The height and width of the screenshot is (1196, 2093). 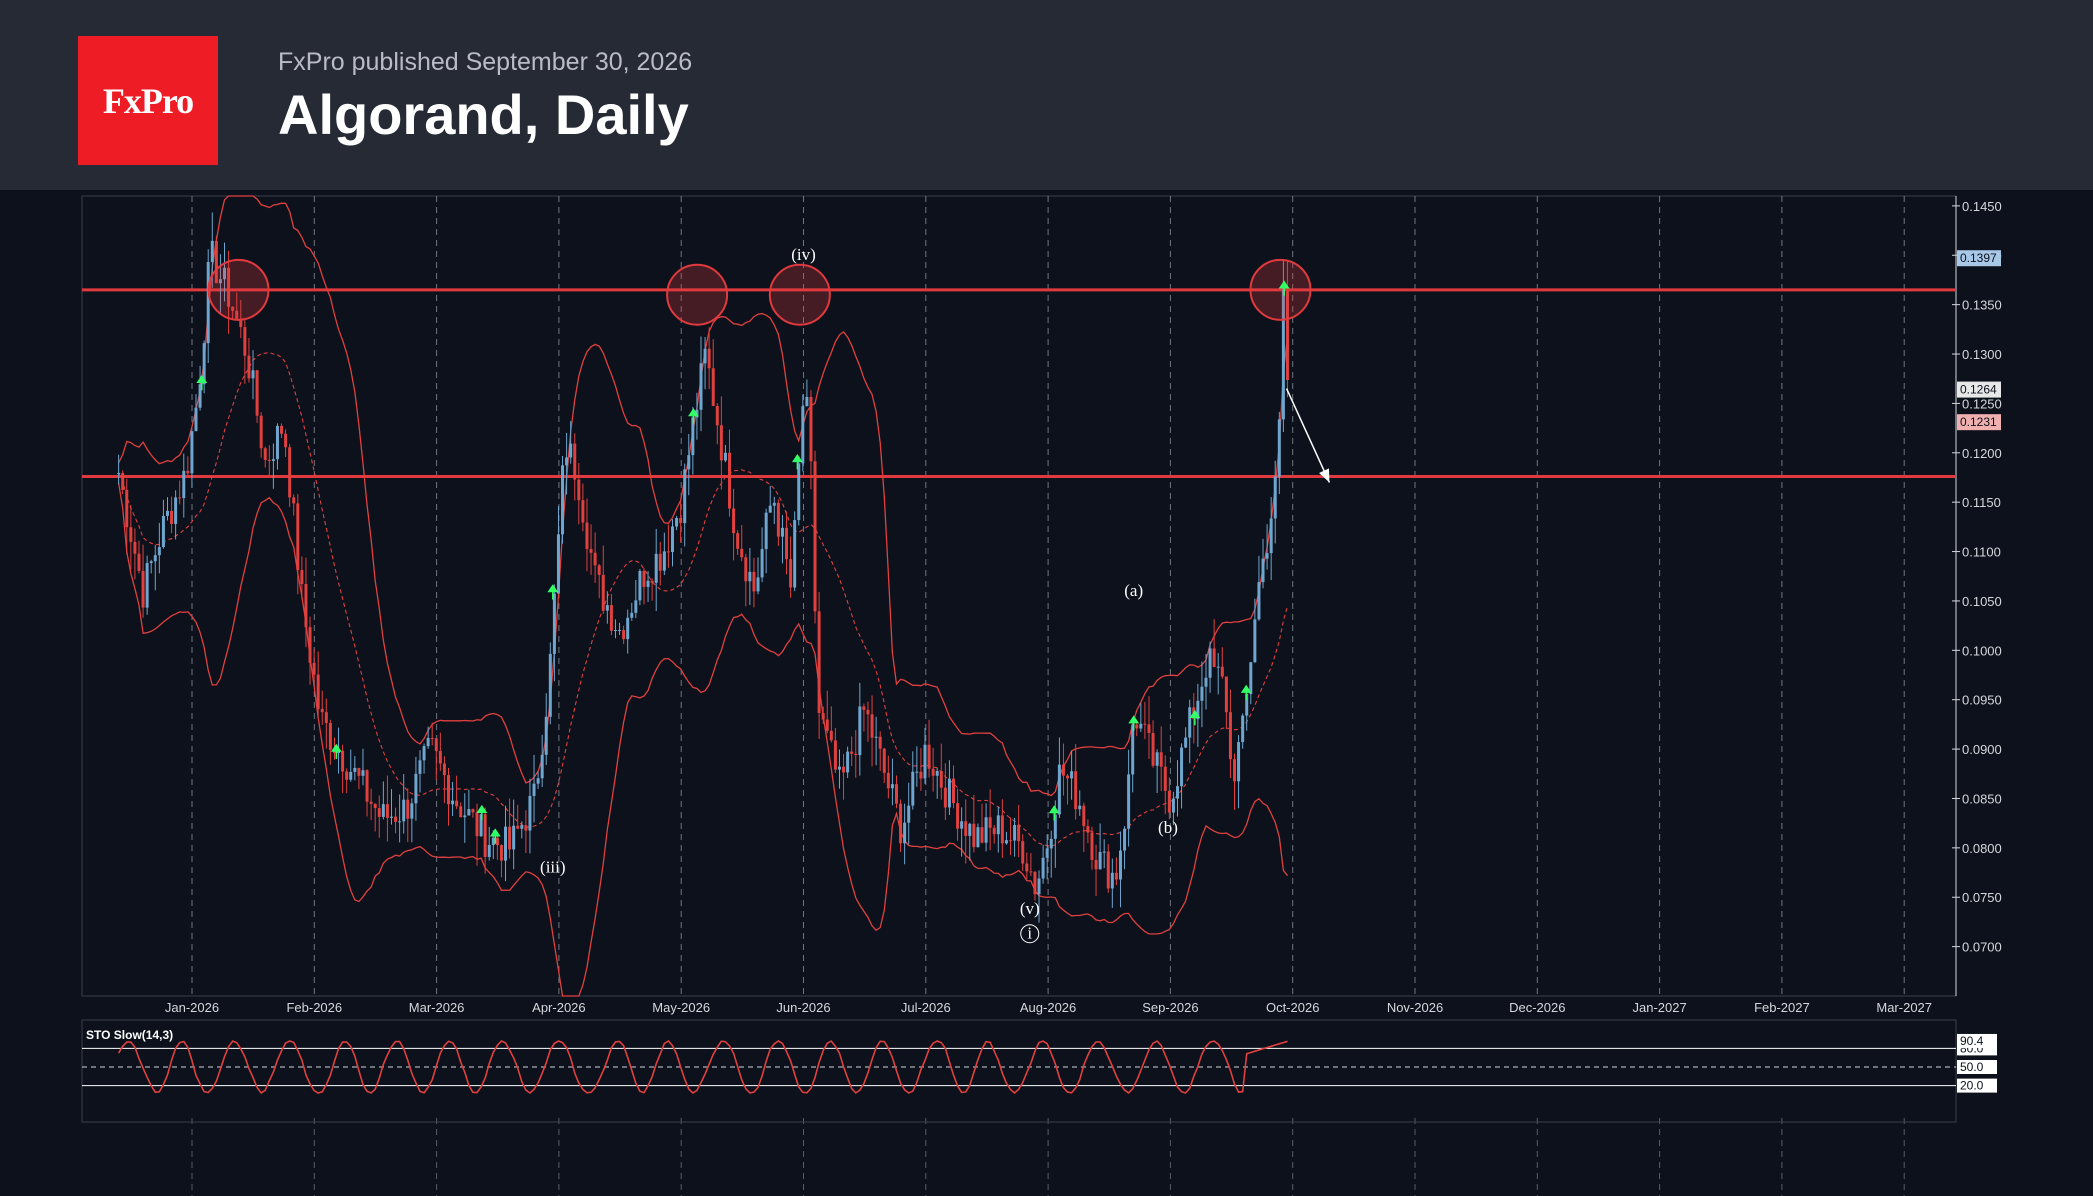 What do you see at coordinates (1978, 422) in the screenshot?
I see `price-tag-label: 0.1231` at bounding box center [1978, 422].